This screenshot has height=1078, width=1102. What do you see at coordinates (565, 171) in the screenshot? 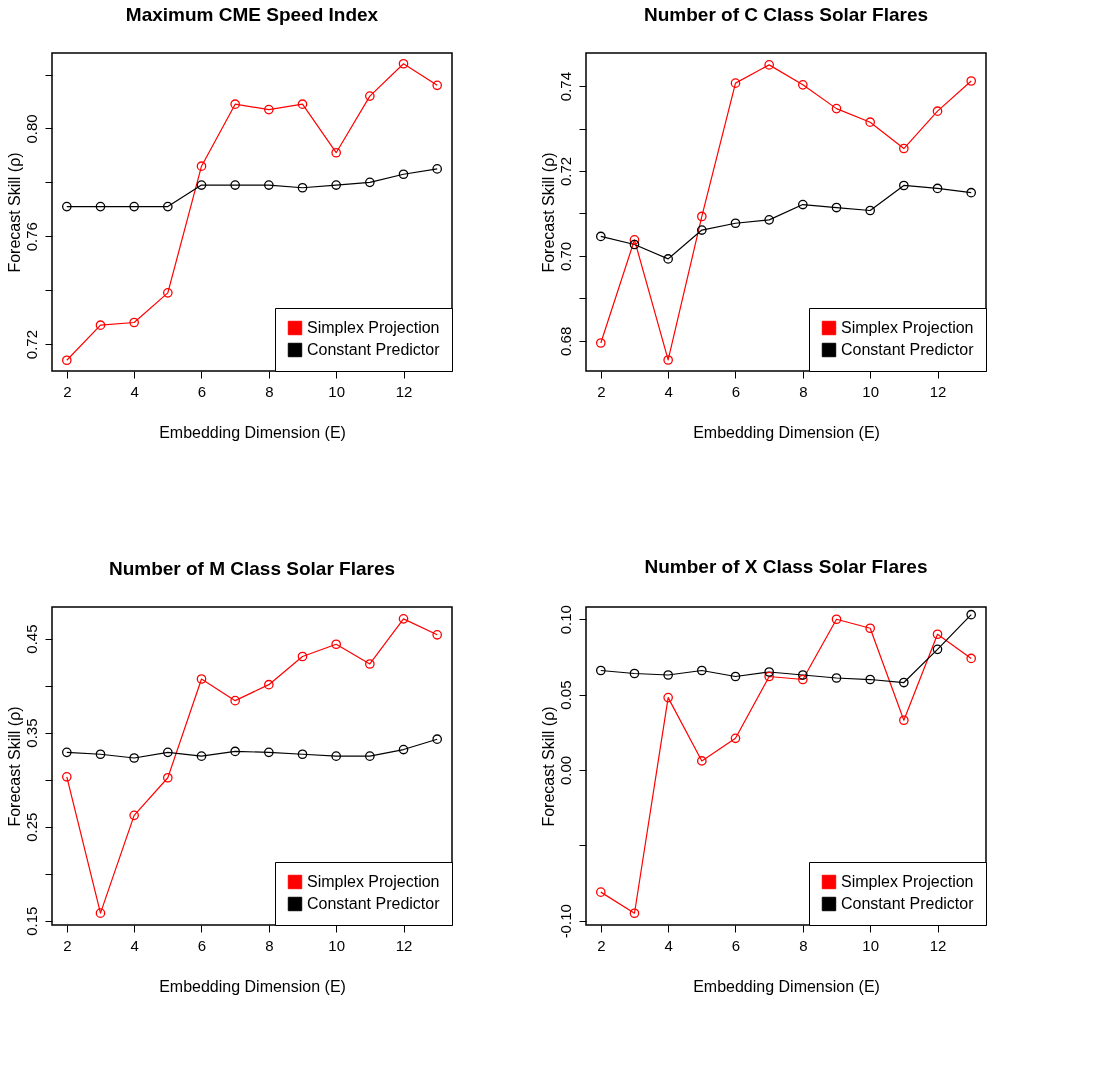
I see `y-tick-label: 0.72` at bounding box center [565, 171].